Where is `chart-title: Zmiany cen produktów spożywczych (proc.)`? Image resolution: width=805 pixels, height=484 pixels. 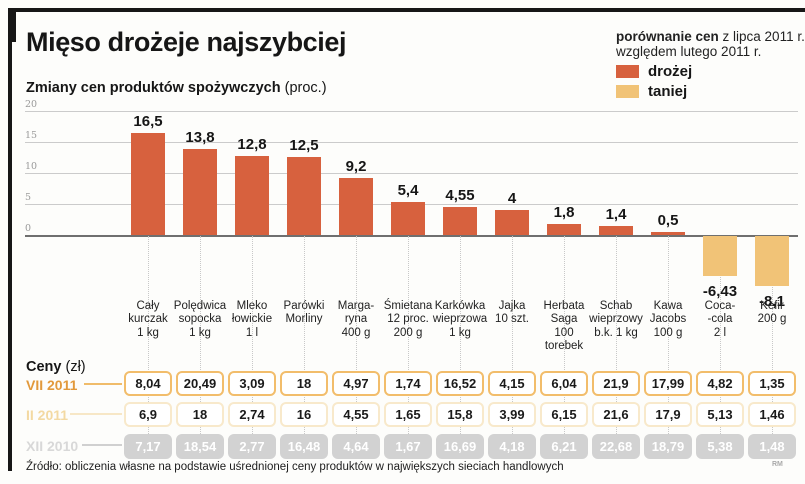 chart-title: Zmiany cen produktów spożywczych (proc.) is located at coordinates (176, 88).